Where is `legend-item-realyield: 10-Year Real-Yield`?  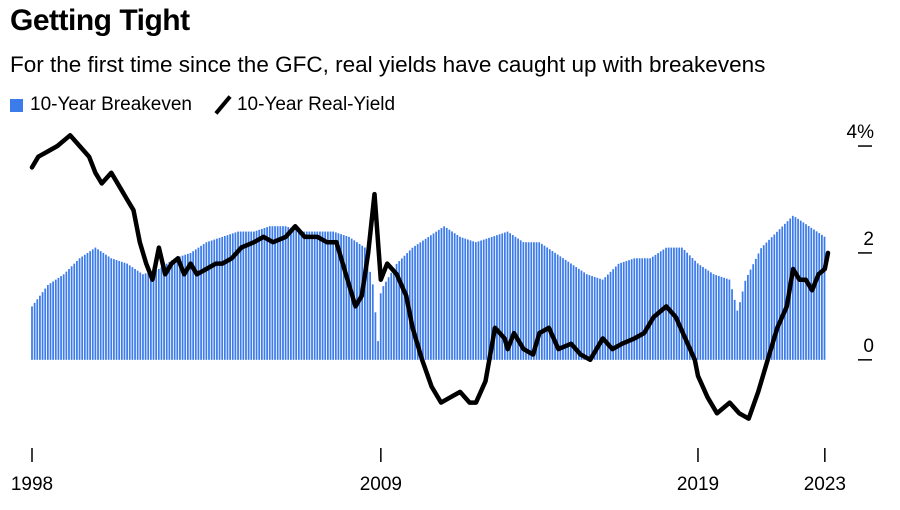 legend-item-realyield: 10-Year Real-Yield is located at coordinates (304, 105).